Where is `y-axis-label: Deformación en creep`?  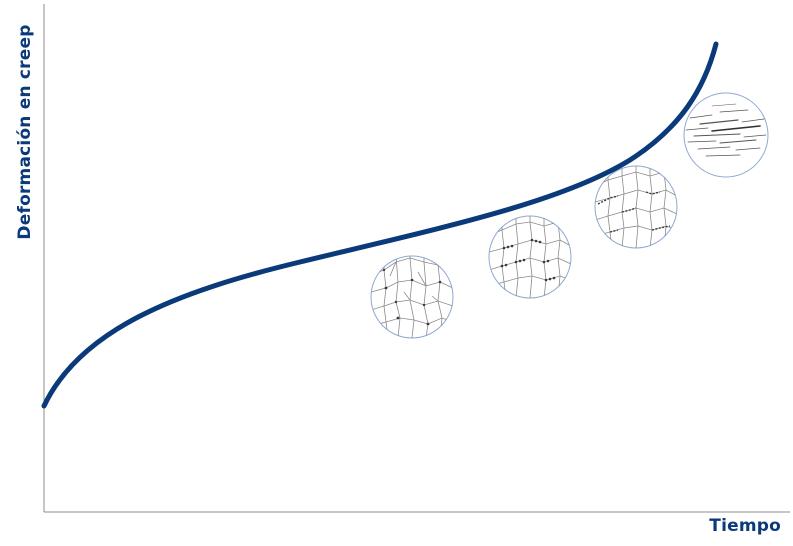
y-axis-label: Deformación en creep is located at coordinates (25, 132).